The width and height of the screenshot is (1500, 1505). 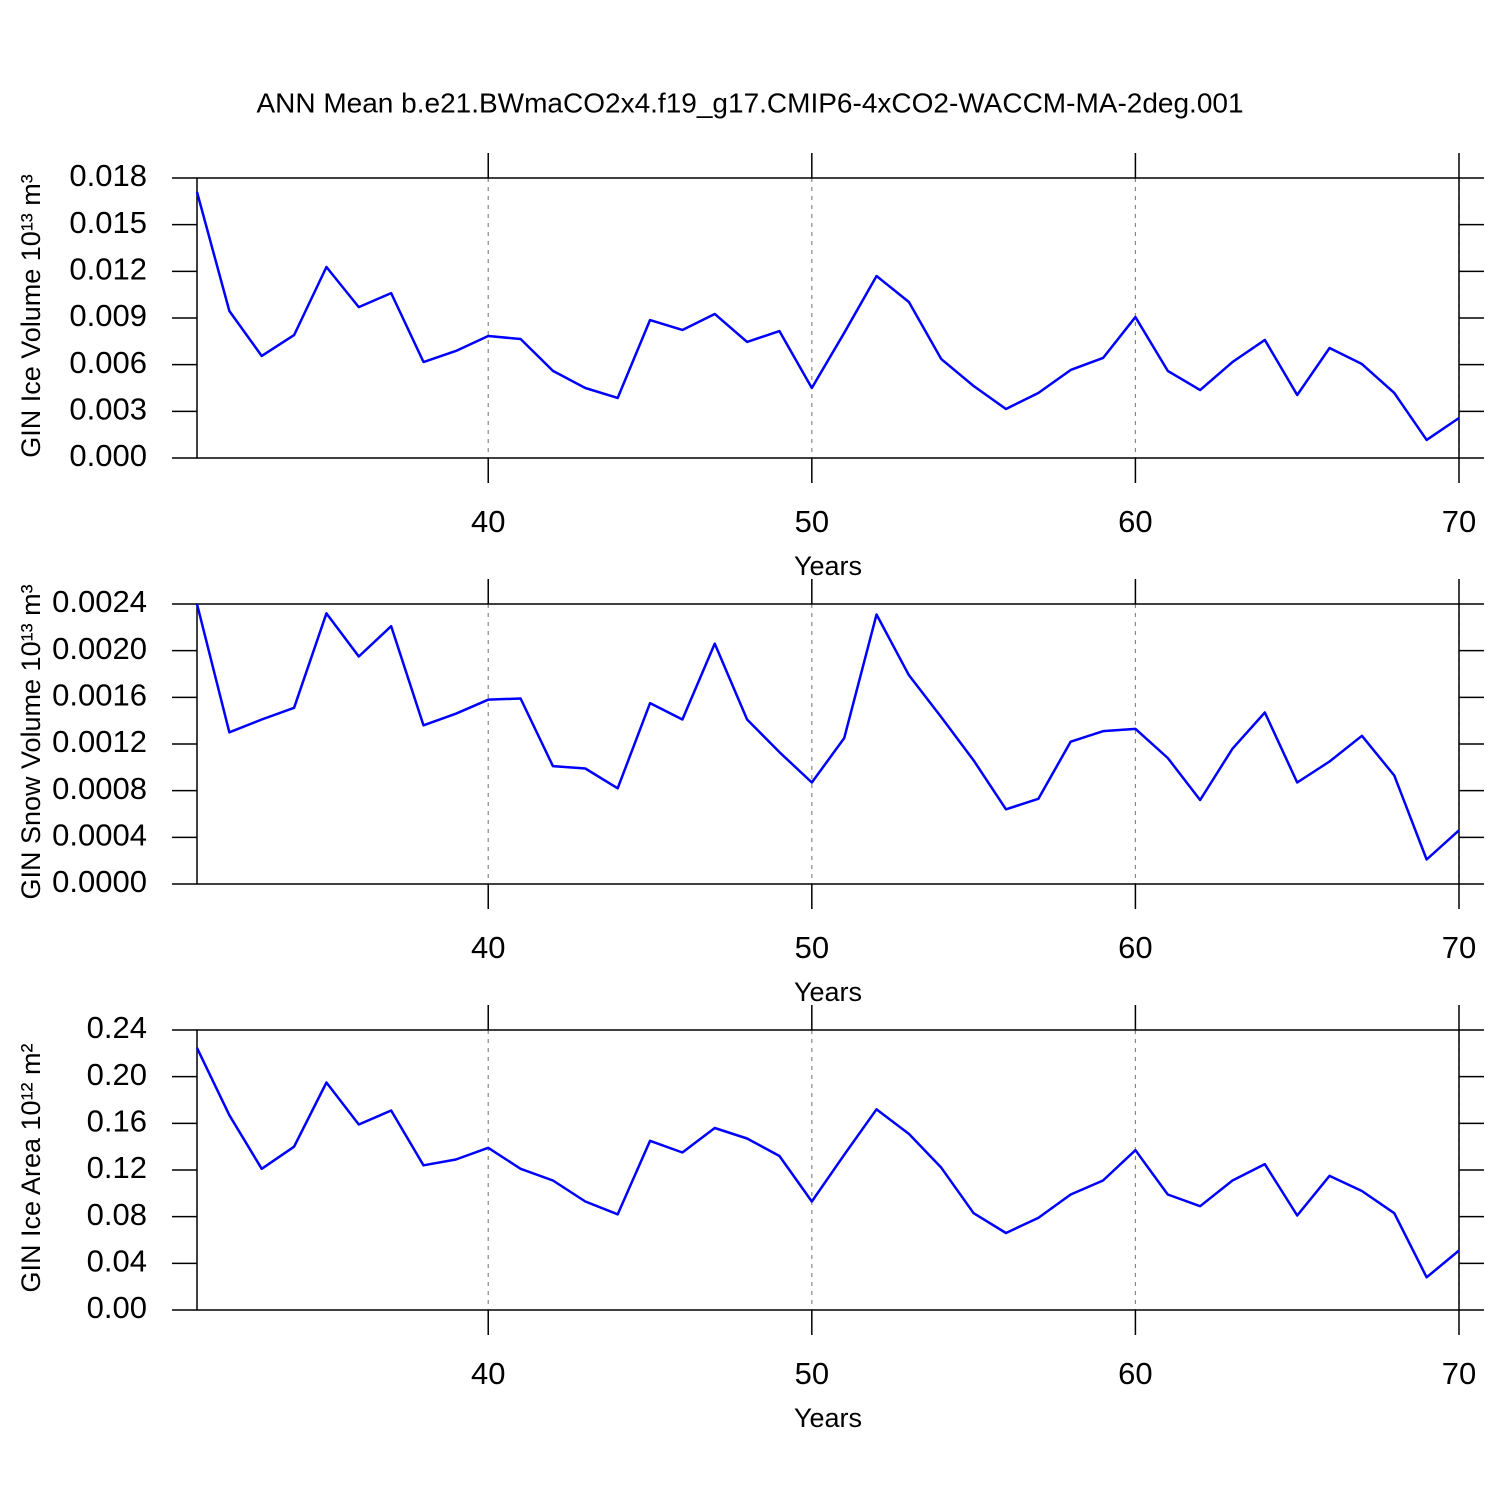 I want to click on y-tick-label: 0.003, so click(x=108, y=409).